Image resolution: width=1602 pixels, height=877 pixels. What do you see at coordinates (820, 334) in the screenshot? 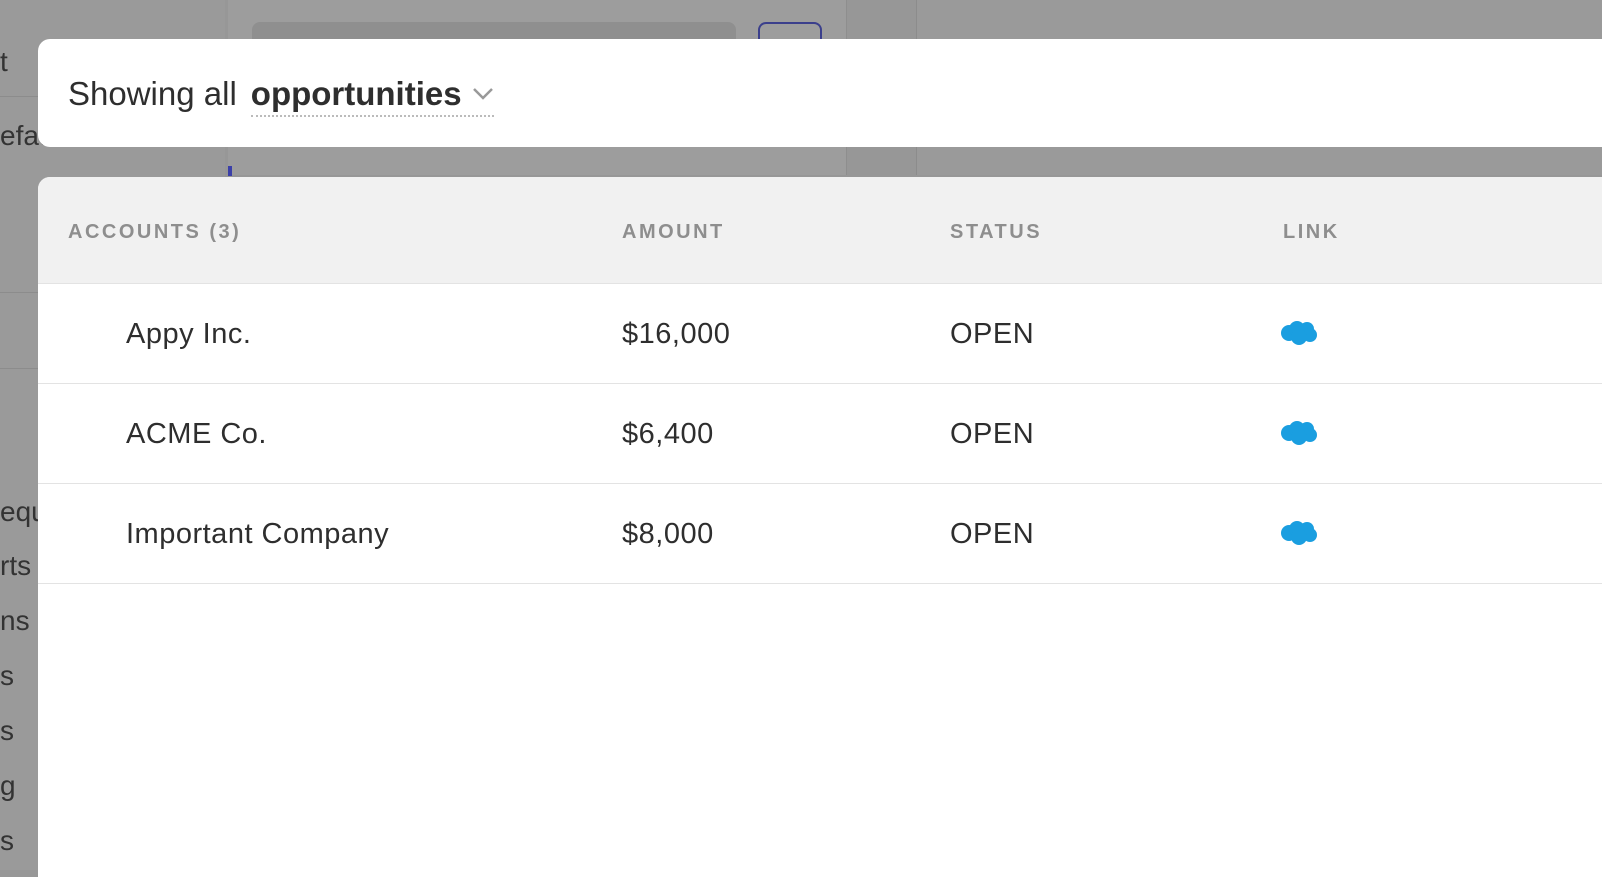
I see `table-row: Appy Inc. $16,000 OPEN` at bounding box center [820, 334].